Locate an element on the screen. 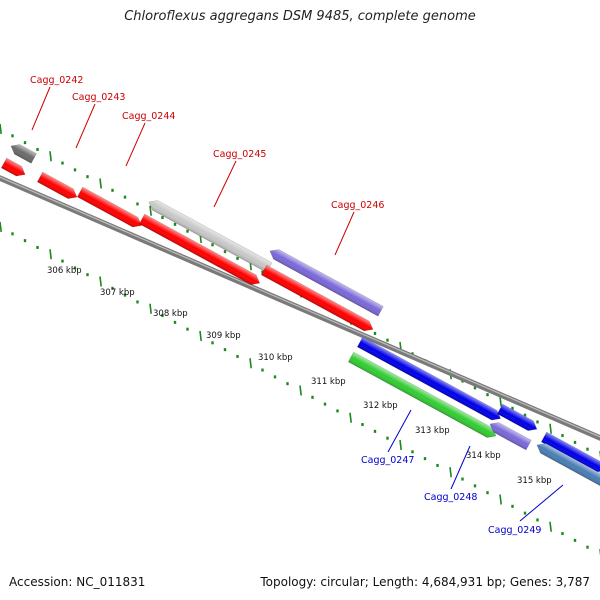 The height and width of the screenshot is (600, 600). scale-label: 313 kbp is located at coordinates (432, 431).